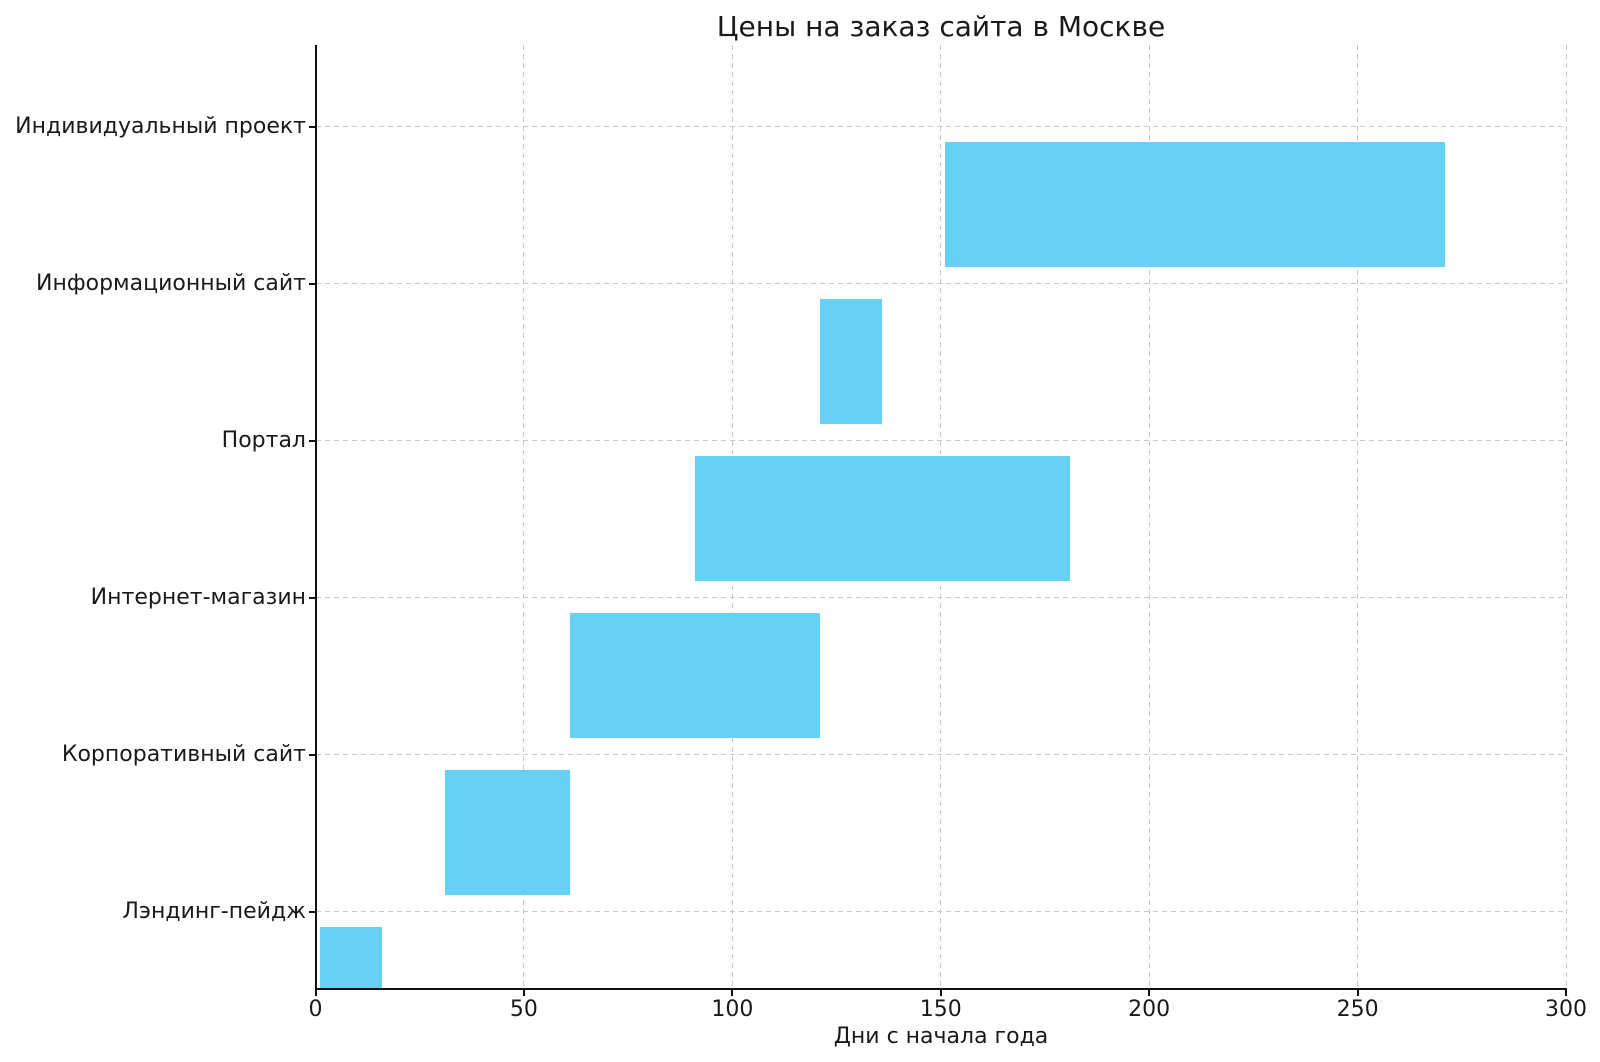 The image size is (1600, 1062). What do you see at coordinates (315, 517) in the screenshot?
I see `y-axis-spine` at bounding box center [315, 517].